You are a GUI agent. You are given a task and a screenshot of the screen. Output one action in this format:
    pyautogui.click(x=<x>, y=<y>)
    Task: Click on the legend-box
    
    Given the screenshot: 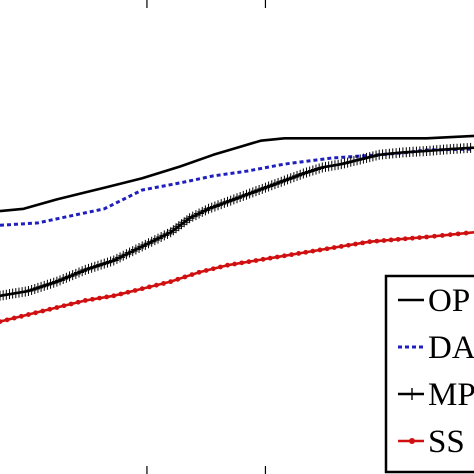 What is the action you would take?
    pyautogui.click(x=429, y=374)
    